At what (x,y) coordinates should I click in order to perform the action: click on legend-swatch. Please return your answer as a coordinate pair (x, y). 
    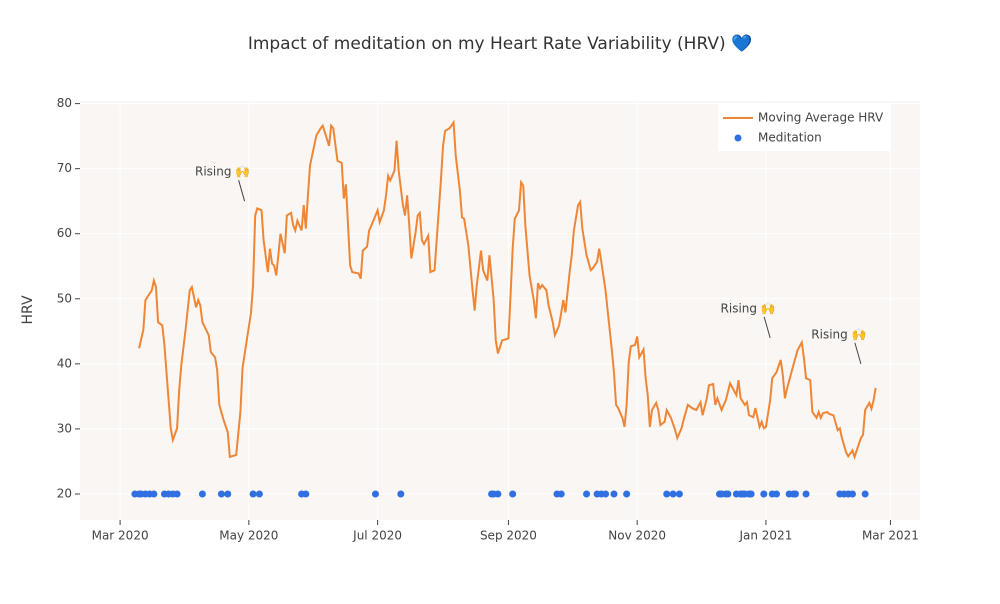
    Looking at the image, I should click on (738, 138).